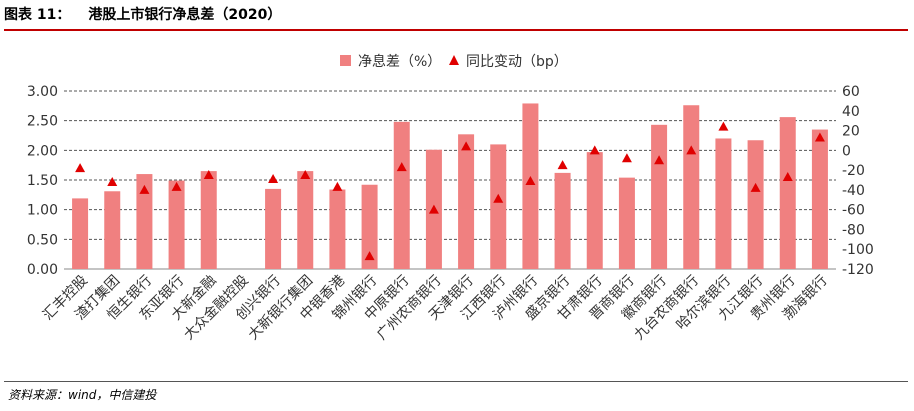 Image resolution: width=914 pixels, height=411 pixels. Describe the element at coordinates (456, 30) in the screenshot. I see `title-rule` at that location.